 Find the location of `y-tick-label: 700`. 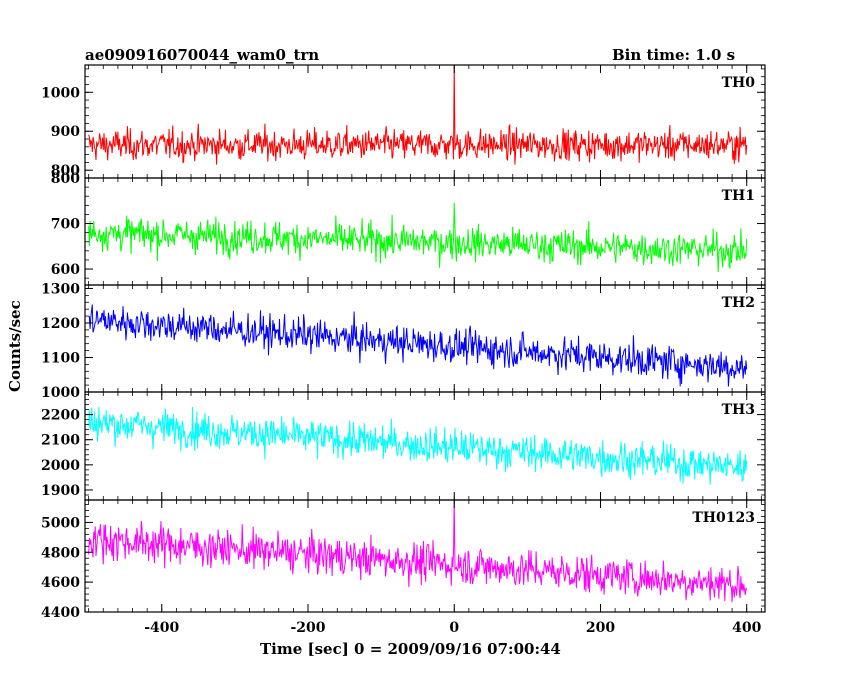

y-tick-label: 700 is located at coordinates (65, 225).